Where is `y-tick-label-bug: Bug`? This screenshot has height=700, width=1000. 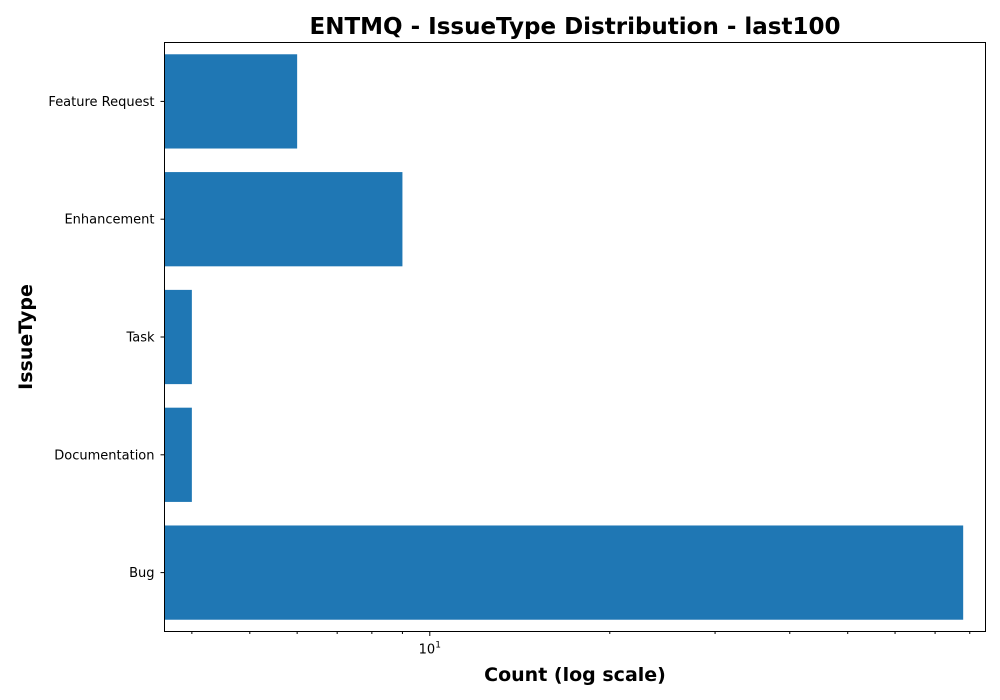 y-tick-label-bug: Bug is located at coordinates (141, 573).